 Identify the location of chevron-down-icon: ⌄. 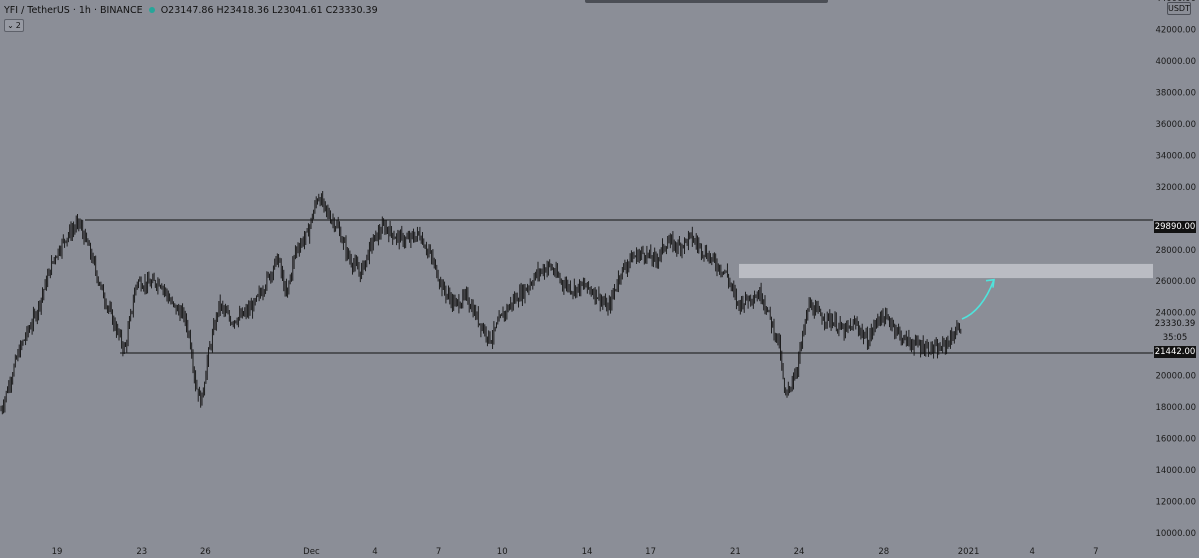
(10, 25).